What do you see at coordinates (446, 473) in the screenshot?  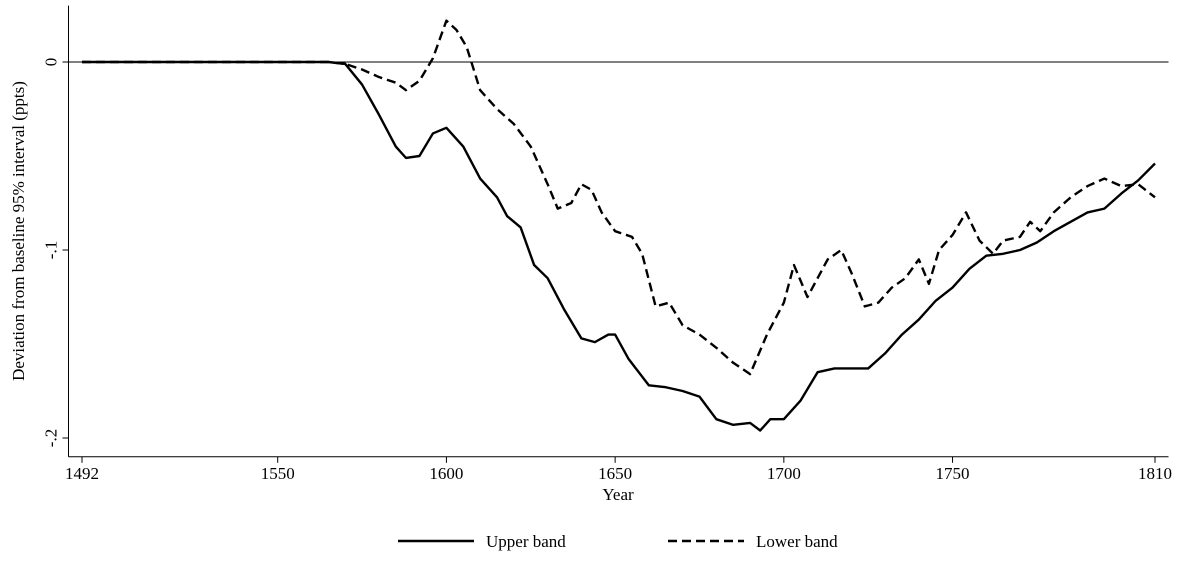 I see `x-tick-label: 1600` at bounding box center [446, 473].